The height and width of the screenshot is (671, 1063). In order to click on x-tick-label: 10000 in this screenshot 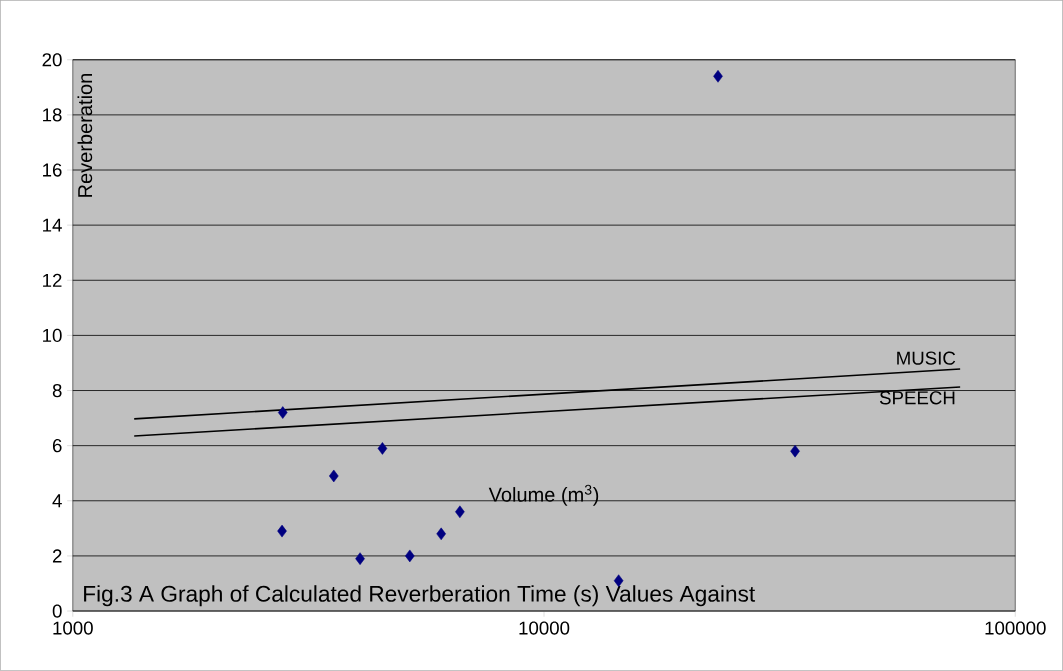, I will do `click(544, 628)`.